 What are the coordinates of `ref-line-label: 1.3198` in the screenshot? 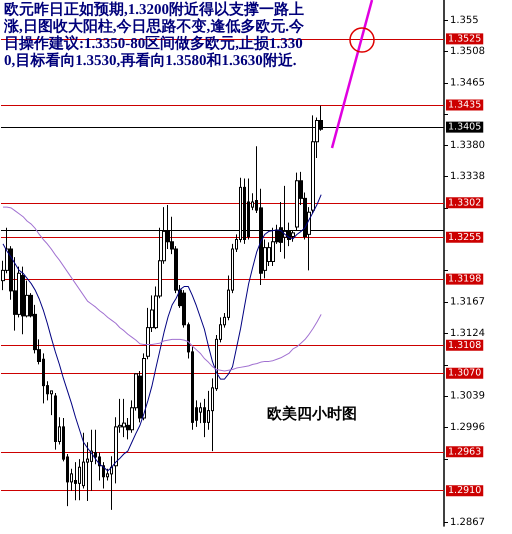 It's located at (465, 279).